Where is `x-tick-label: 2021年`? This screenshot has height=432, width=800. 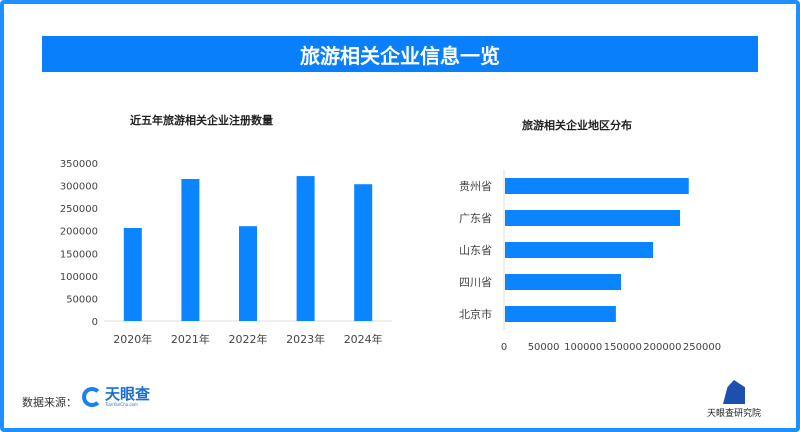
x-tick-label: 2021年 is located at coordinates (190, 339).